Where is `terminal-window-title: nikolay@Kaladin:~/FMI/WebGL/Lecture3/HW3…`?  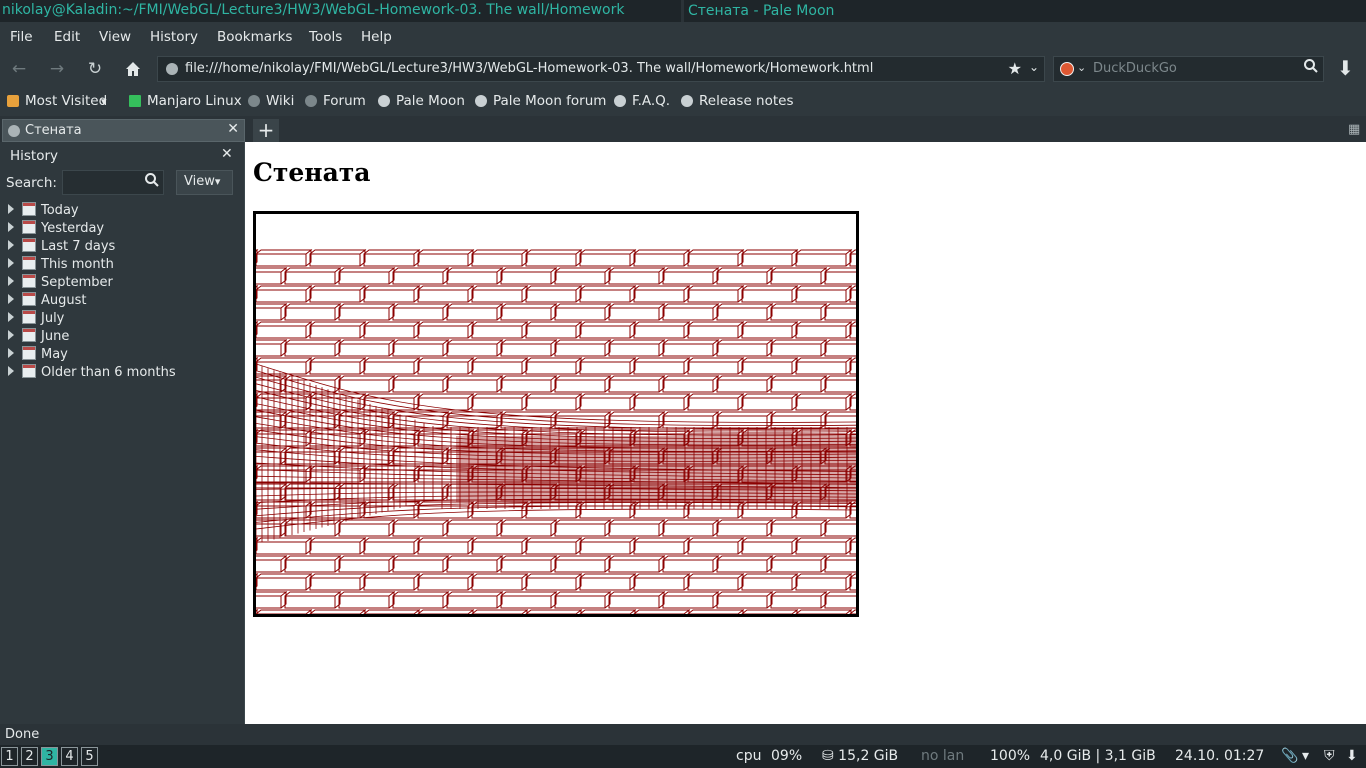 terminal-window-title: nikolay@Kaladin:~/FMI/WebGL/Lecture3/HW3… is located at coordinates (313, 10).